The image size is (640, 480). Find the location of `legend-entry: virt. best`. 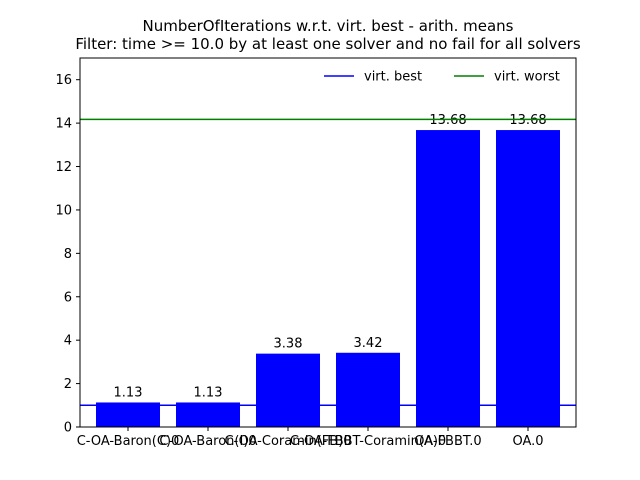

legend-entry: virt. best is located at coordinates (393, 77).